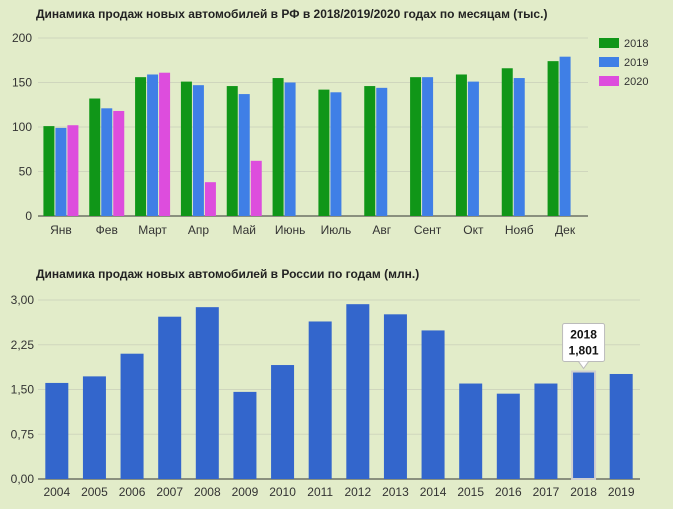 The width and height of the screenshot is (673, 509). I want to click on x-tick-label: Май, so click(244, 230).